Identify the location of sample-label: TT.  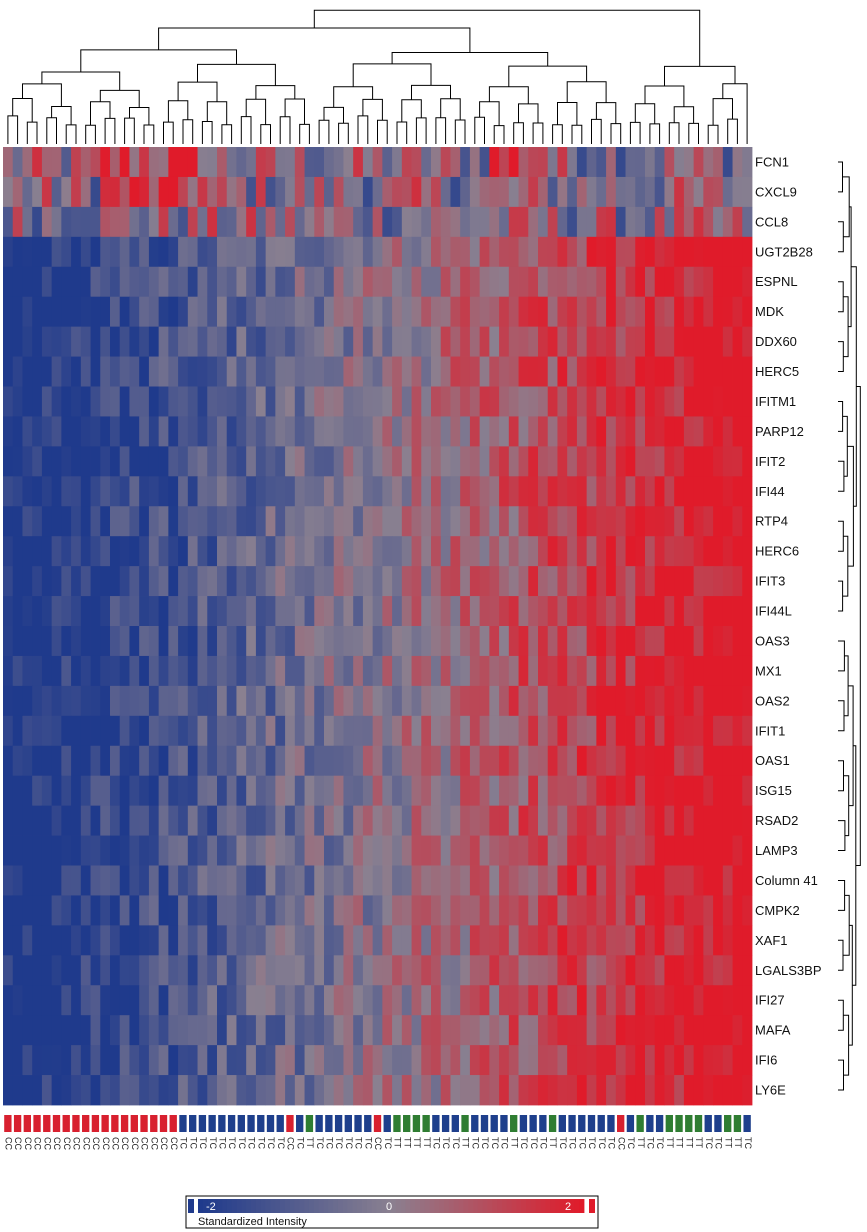
(680, 1142).